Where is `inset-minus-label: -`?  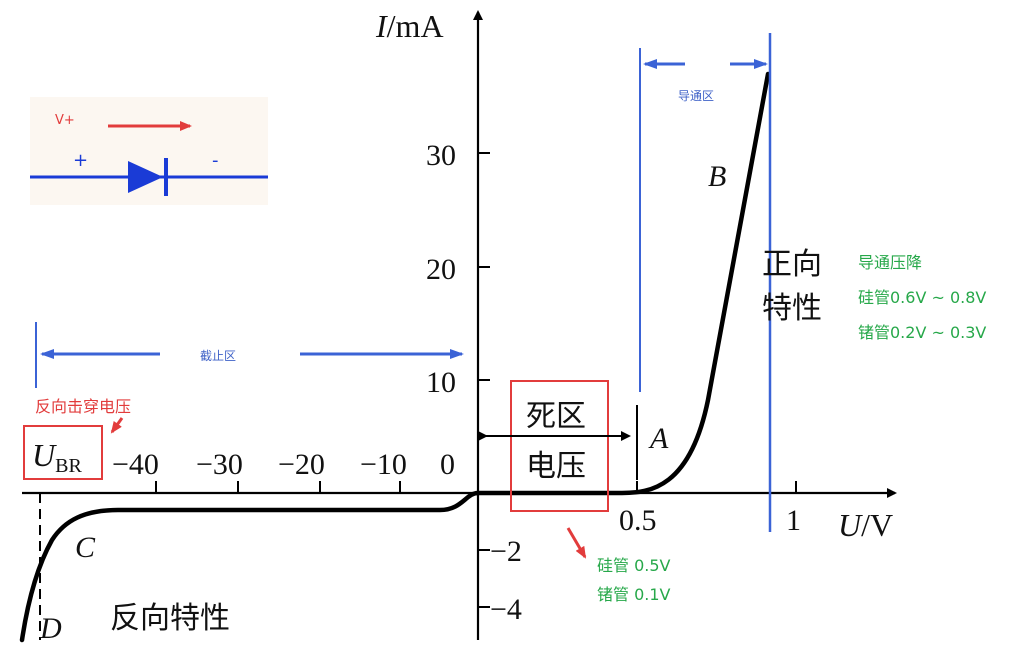 inset-minus-label: - is located at coordinates (215, 160).